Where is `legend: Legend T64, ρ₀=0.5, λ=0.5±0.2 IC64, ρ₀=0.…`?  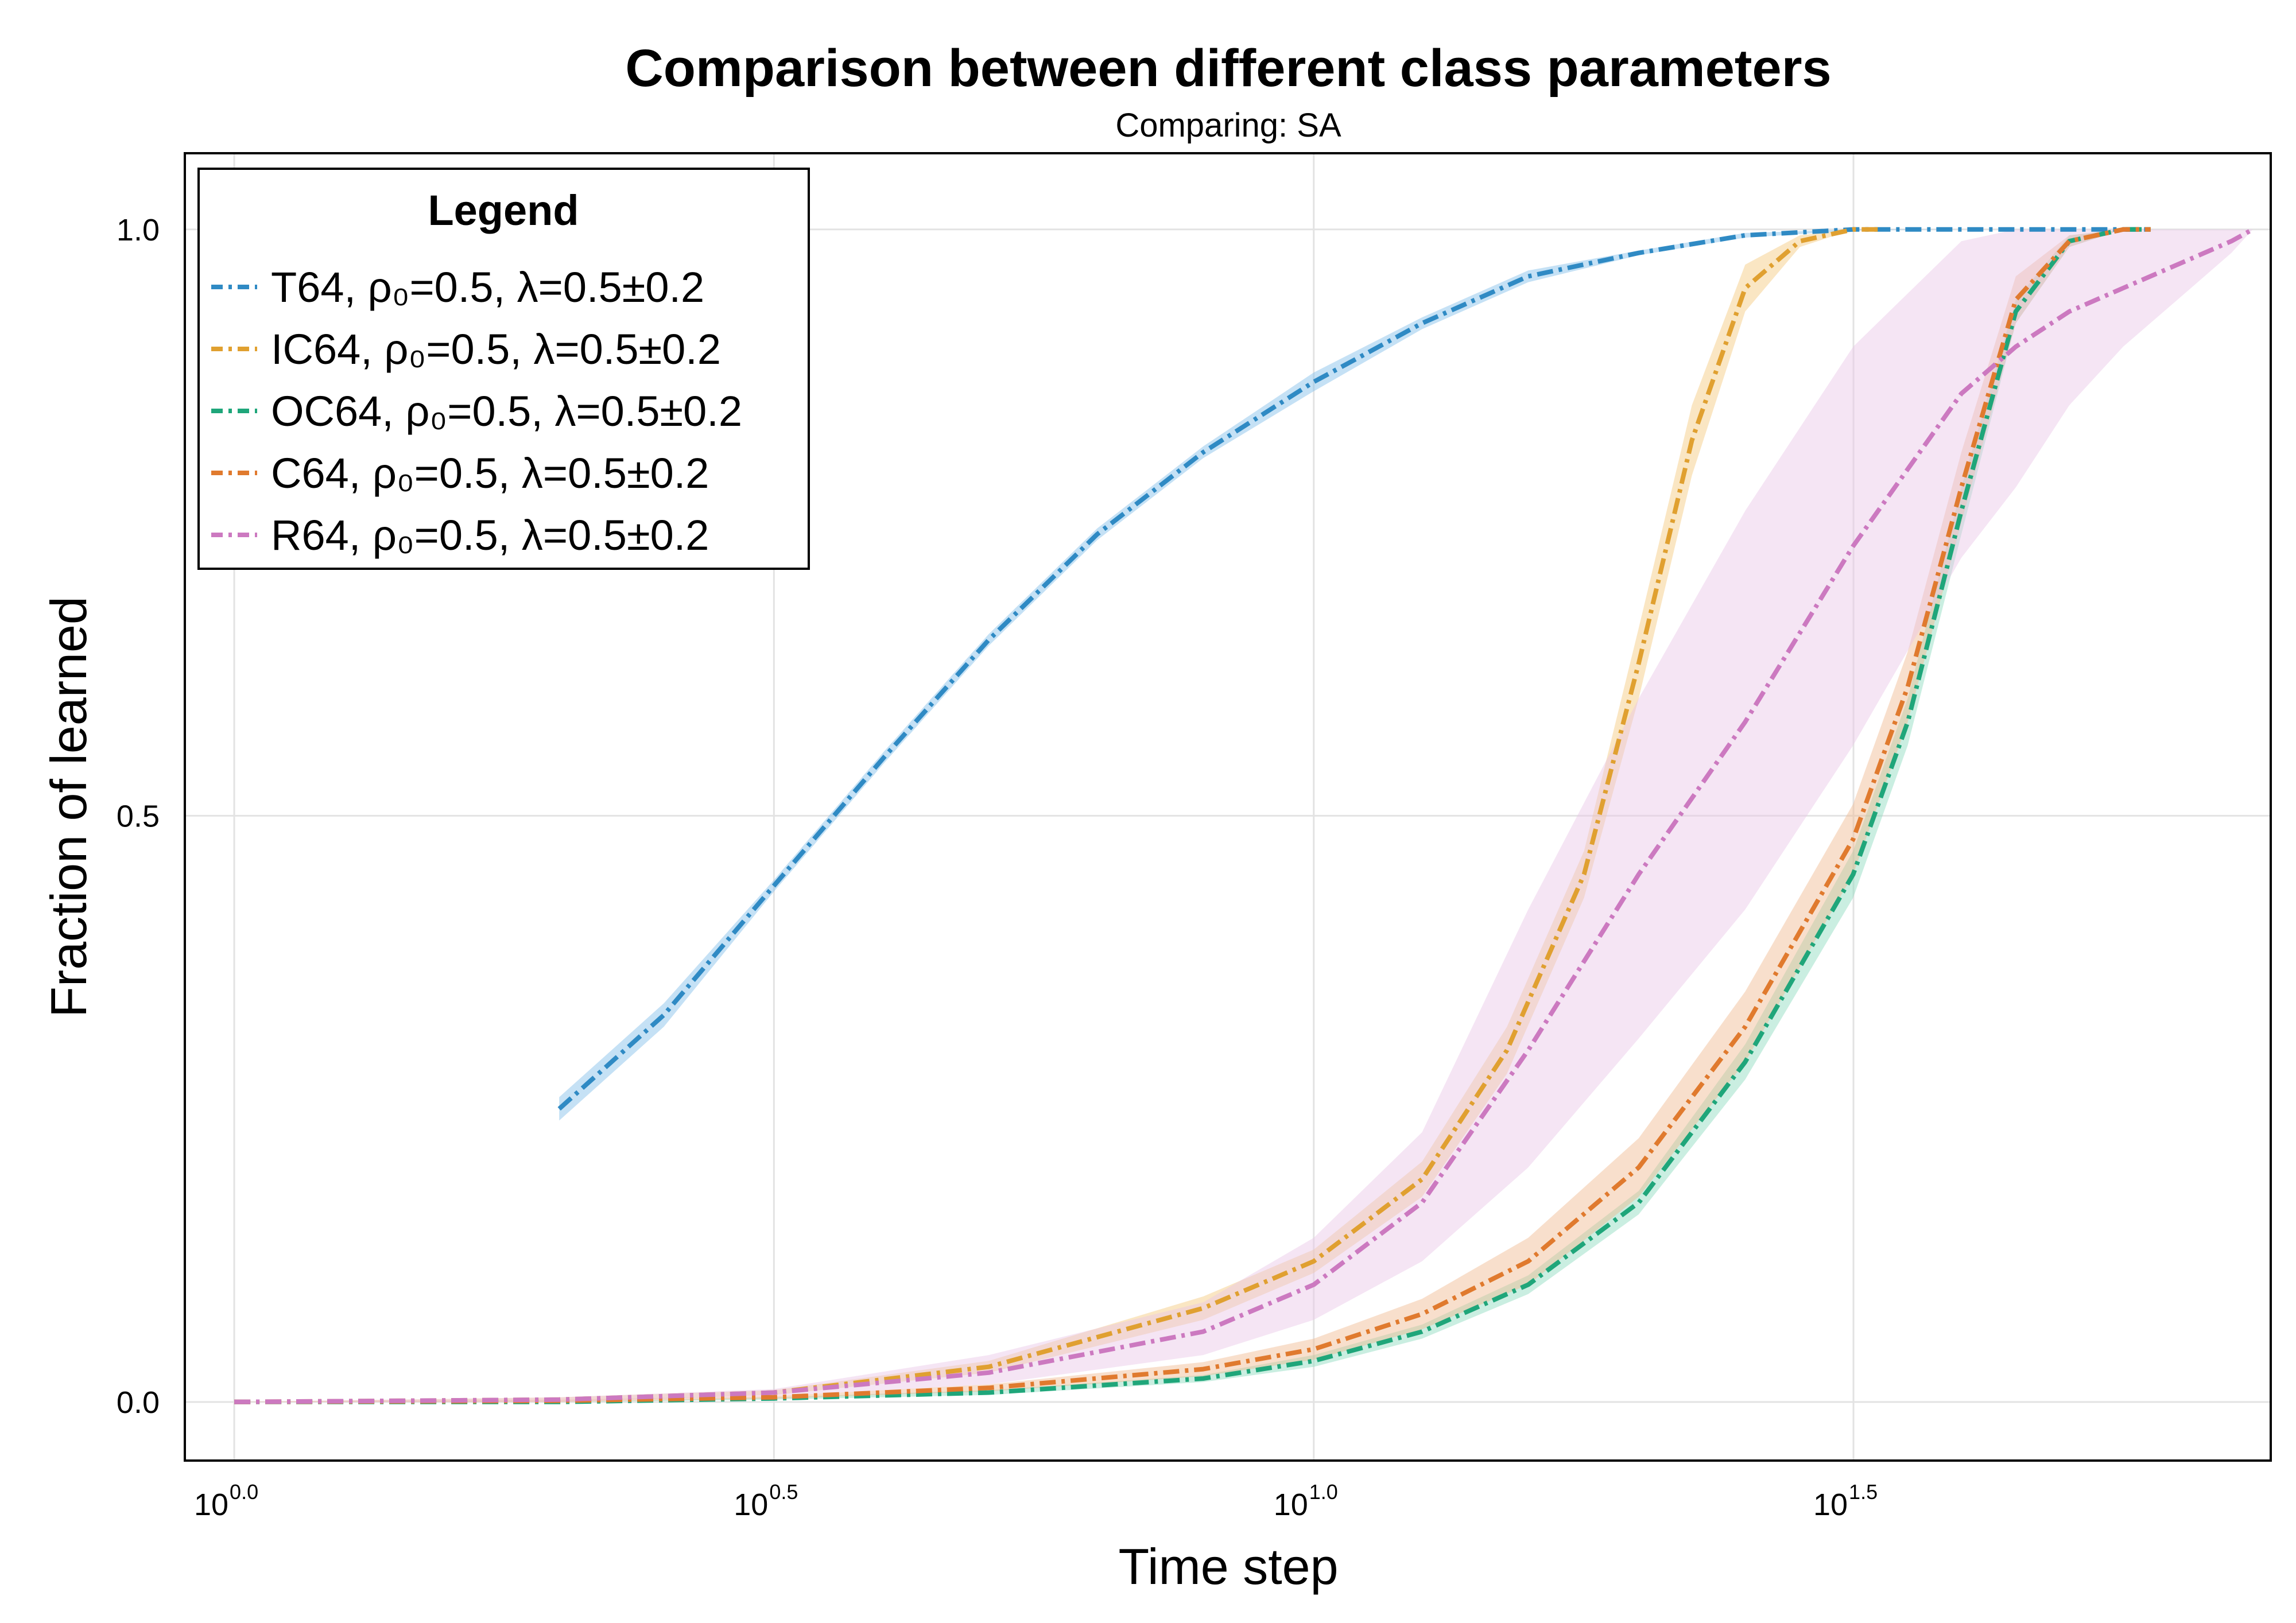 legend: Legend T64, ρ₀=0.5, λ=0.5±0.2 IC64, ρ₀=0.… is located at coordinates (503, 369).